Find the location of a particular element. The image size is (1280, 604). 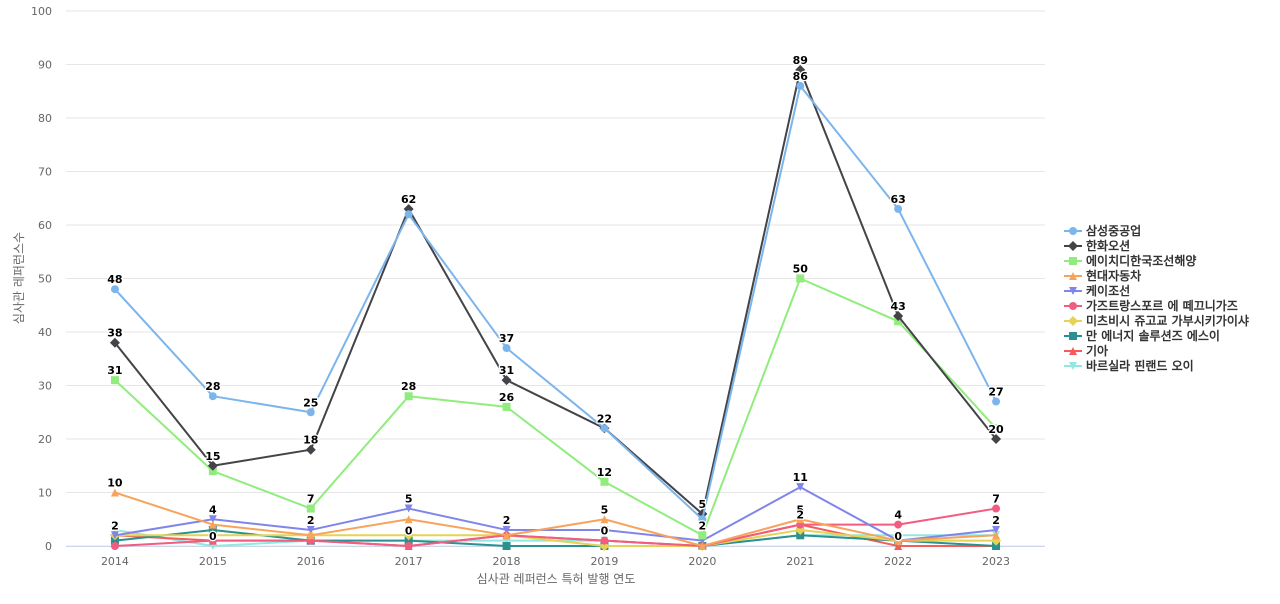

data-label: 38 is located at coordinates (114, 333).